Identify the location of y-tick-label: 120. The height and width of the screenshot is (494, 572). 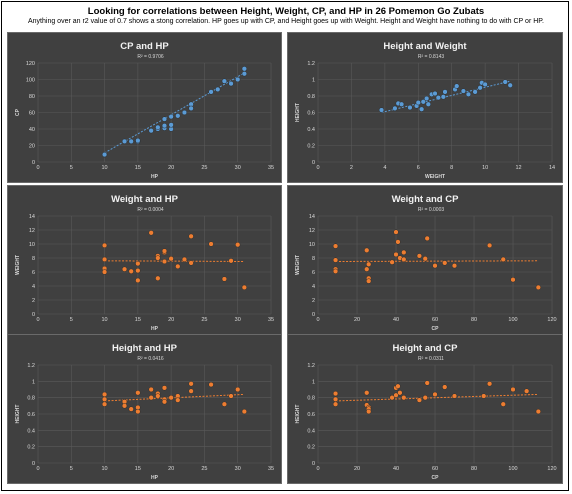
(30, 64).